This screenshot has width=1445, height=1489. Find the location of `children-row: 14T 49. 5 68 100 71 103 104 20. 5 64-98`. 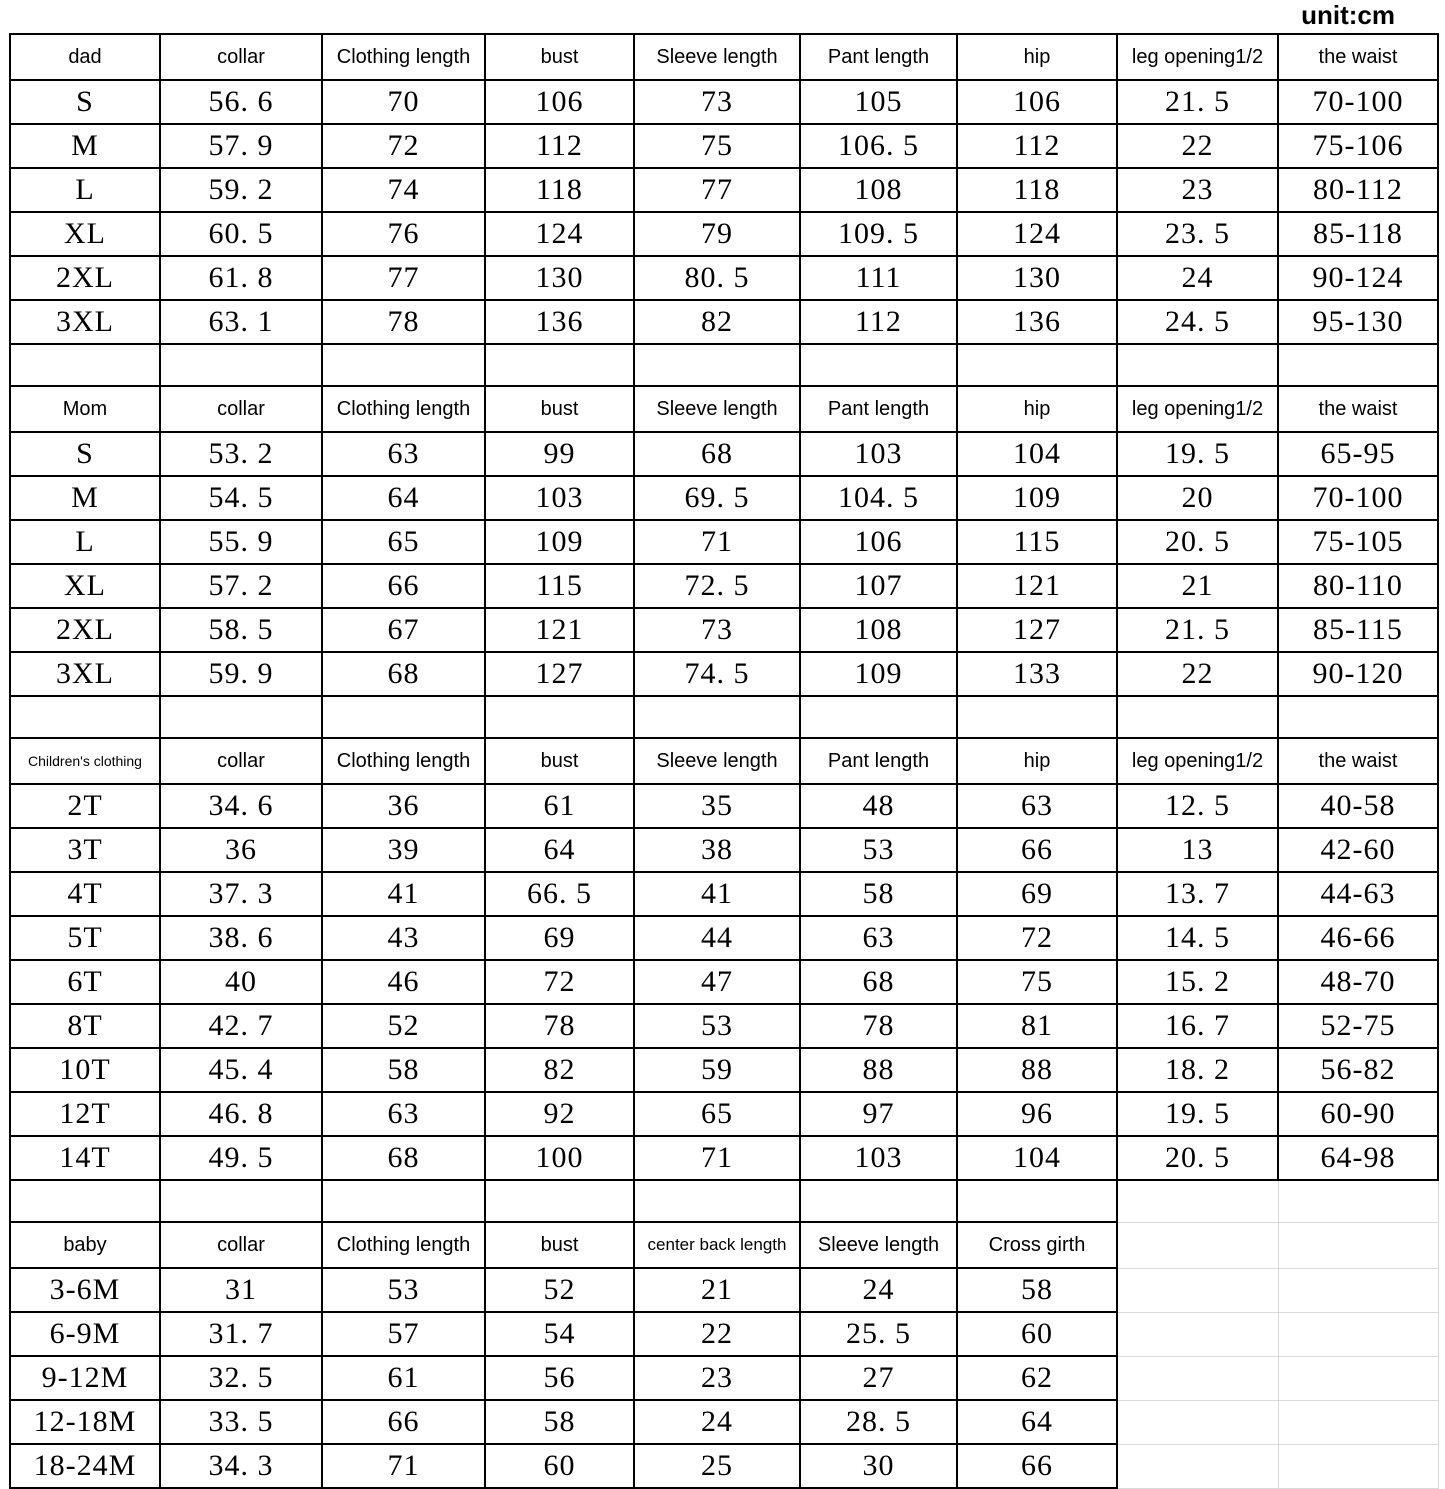

children-row: 14T 49. 5 68 100 71 103 104 20. 5 64-98 is located at coordinates (724, 1158).